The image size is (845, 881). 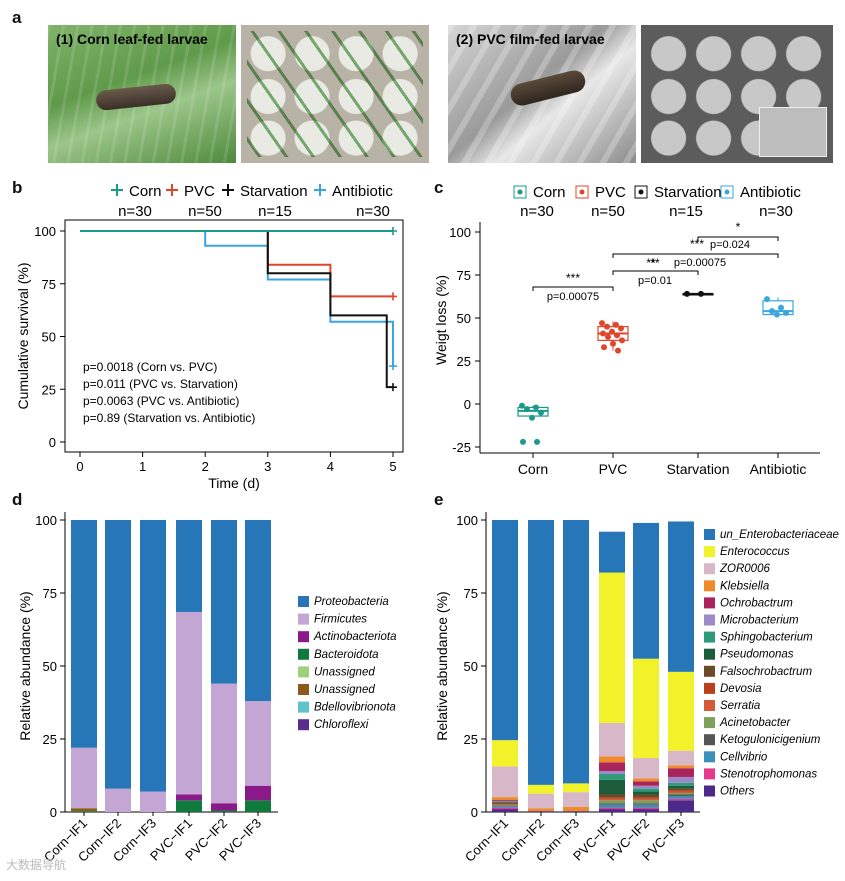 What do you see at coordinates (161, 401) in the screenshot?
I see `p-value-annotation: p=0.0063 (PVC vs. Antibiotic)` at bounding box center [161, 401].